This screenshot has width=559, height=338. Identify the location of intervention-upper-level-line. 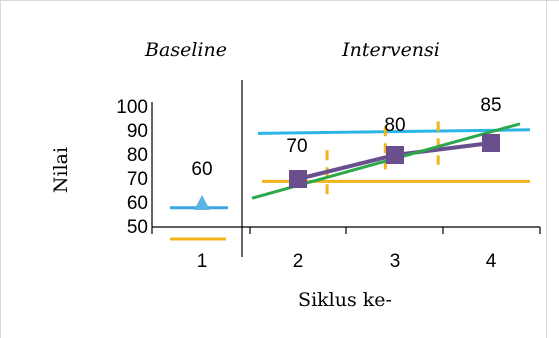
(394, 131).